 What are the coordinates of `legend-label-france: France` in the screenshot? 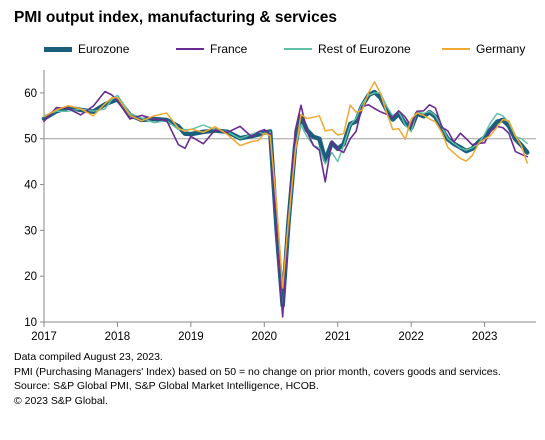 It's located at (229, 49).